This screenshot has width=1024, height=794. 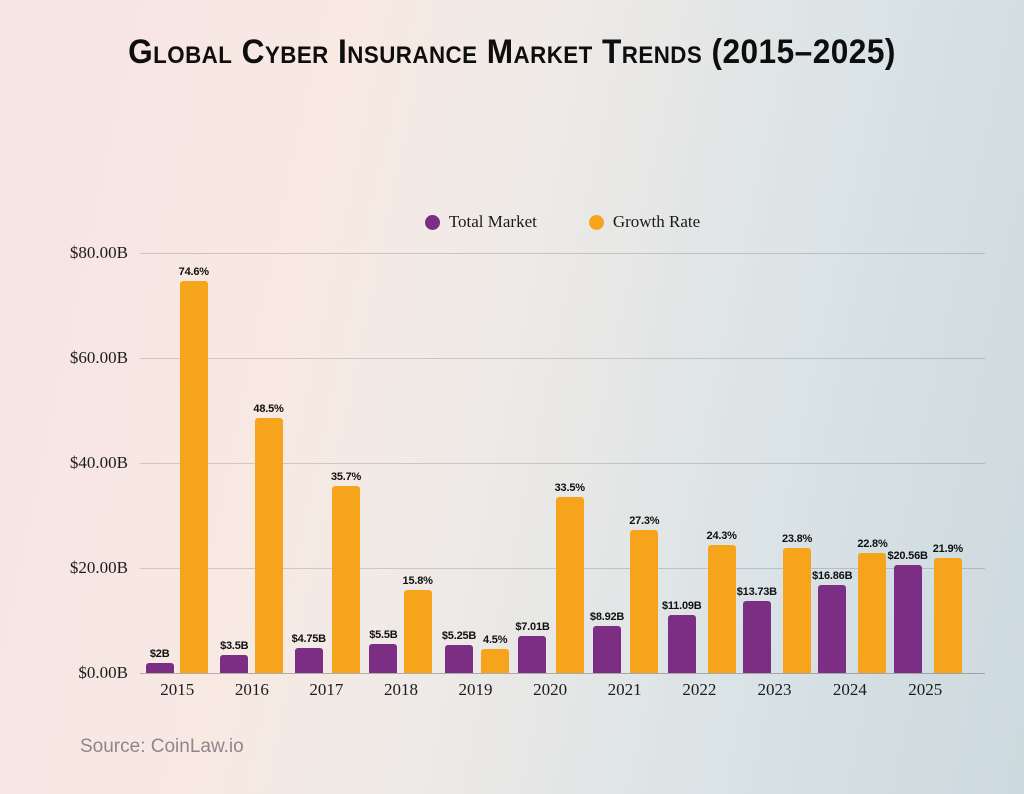 I want to click on y-tick-label: $0.00B, so click(x=103, y=672).